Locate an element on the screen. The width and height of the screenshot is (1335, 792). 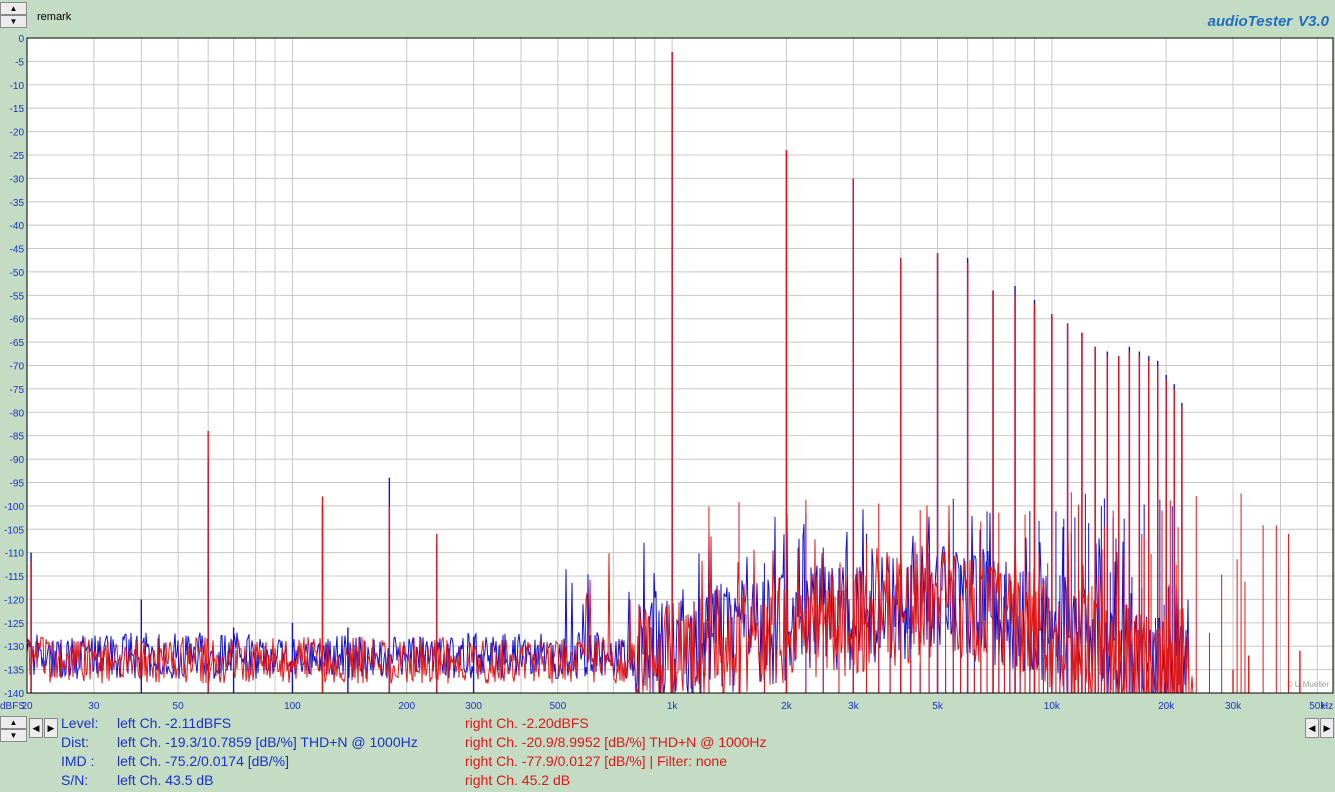
x-unit-label: Hz is located at coordinates (1327, 706).